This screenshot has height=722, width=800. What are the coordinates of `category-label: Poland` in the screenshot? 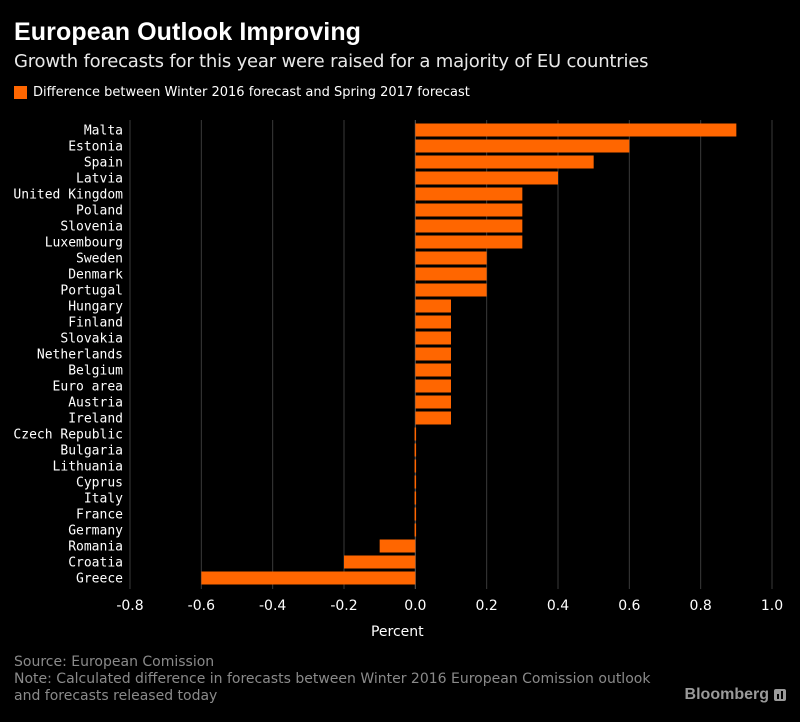 It's located at (99, 211).